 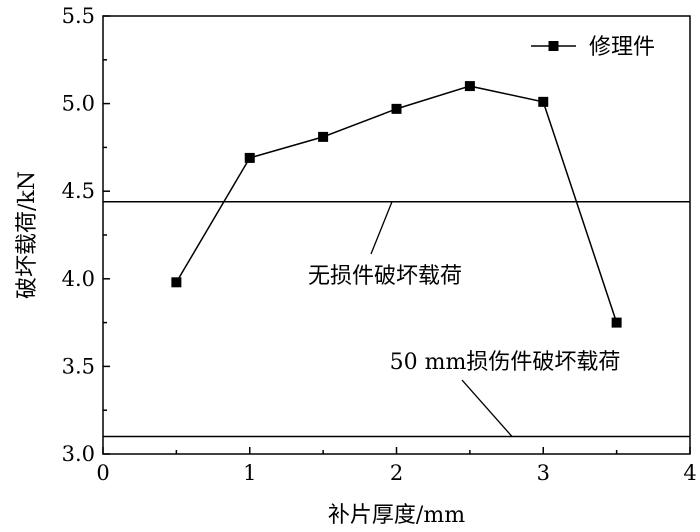 I want to click on y-tick-label: 4.5, so click(x=78, y=191).